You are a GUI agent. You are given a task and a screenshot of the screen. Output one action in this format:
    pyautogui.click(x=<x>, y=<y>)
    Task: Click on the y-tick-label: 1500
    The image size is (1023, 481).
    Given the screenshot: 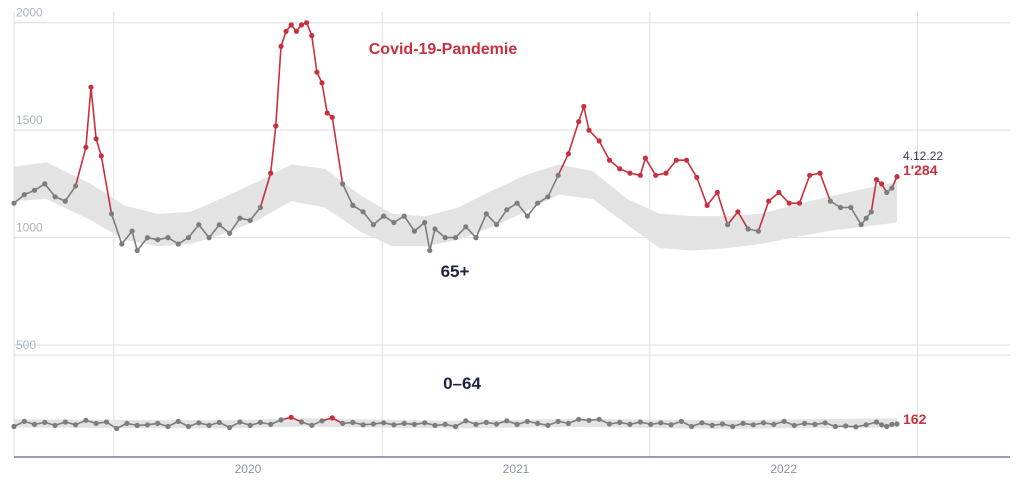 What is the action you would take?
    pyautogui.click(x=29, y=120)
    